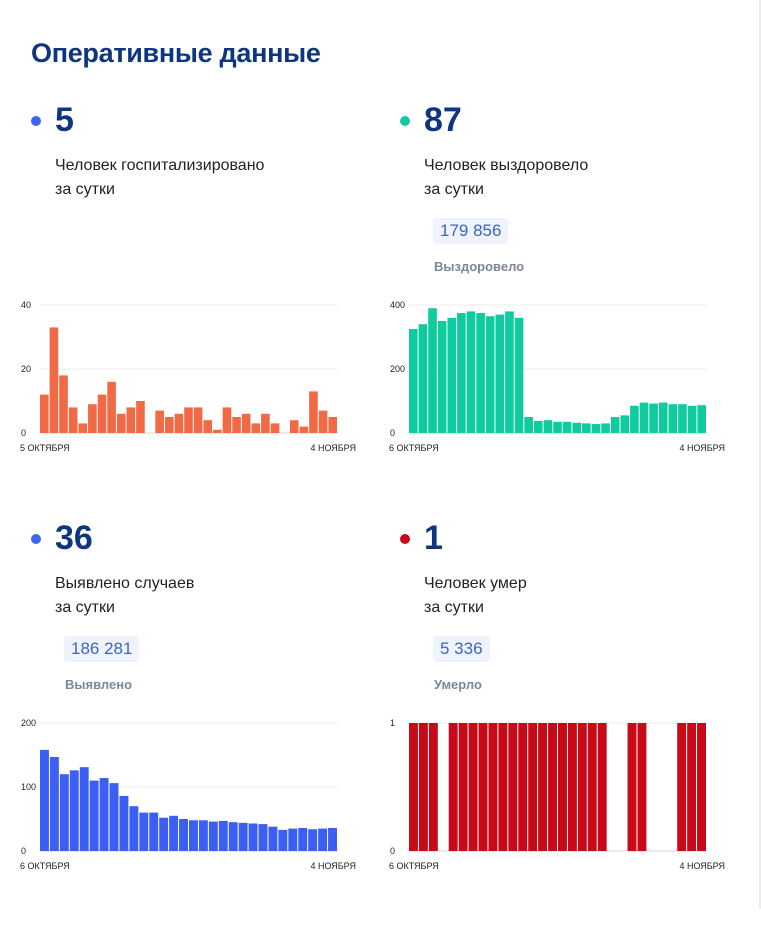  Describe the element at coordinates (176, 53) in the screenshot. I see `page-title: Оперативные данные` at that location.